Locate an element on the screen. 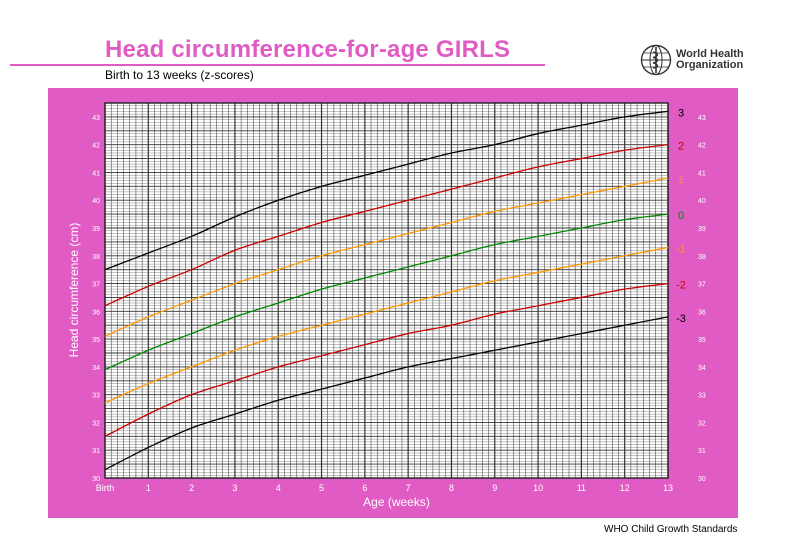 Image resolution: width=787 pixels, height=555 pixels. y-tick-label-right: 36 is located at coordinates (702, 312).